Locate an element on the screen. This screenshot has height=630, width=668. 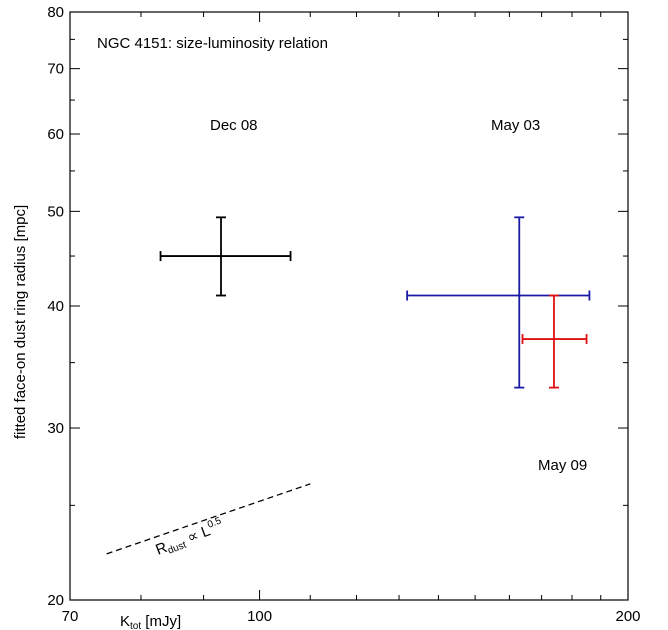
series-label-may03: May 03 is located at coordinates (515, 125).